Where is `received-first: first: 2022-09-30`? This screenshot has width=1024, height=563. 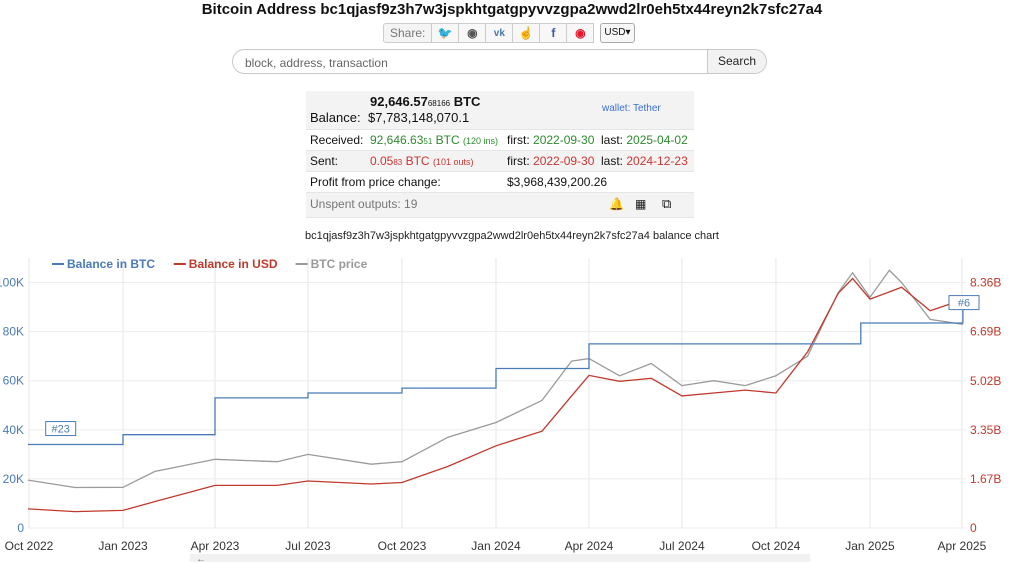 received-first: first: 2022-09-30 is located at coordinates (551, 140).